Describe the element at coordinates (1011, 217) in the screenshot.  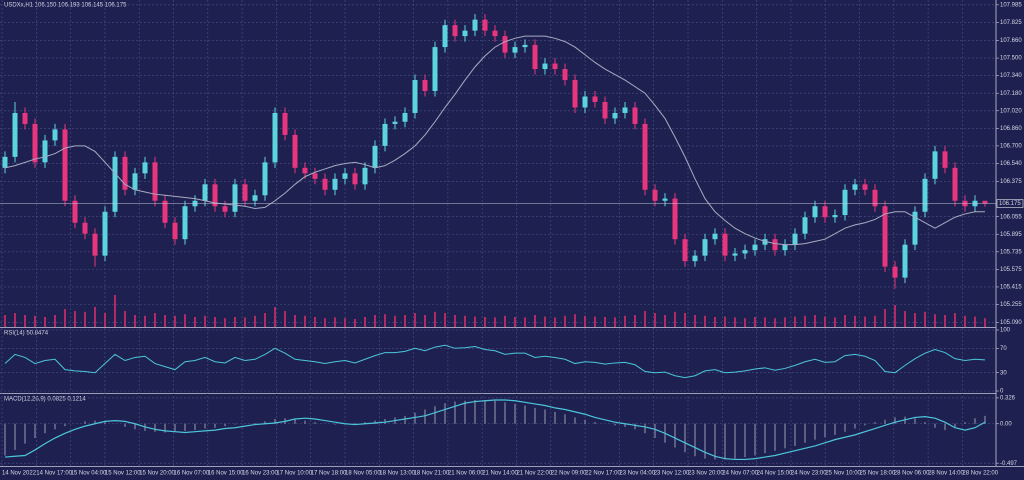
I see `y-tick-label: 106.055` at that location.